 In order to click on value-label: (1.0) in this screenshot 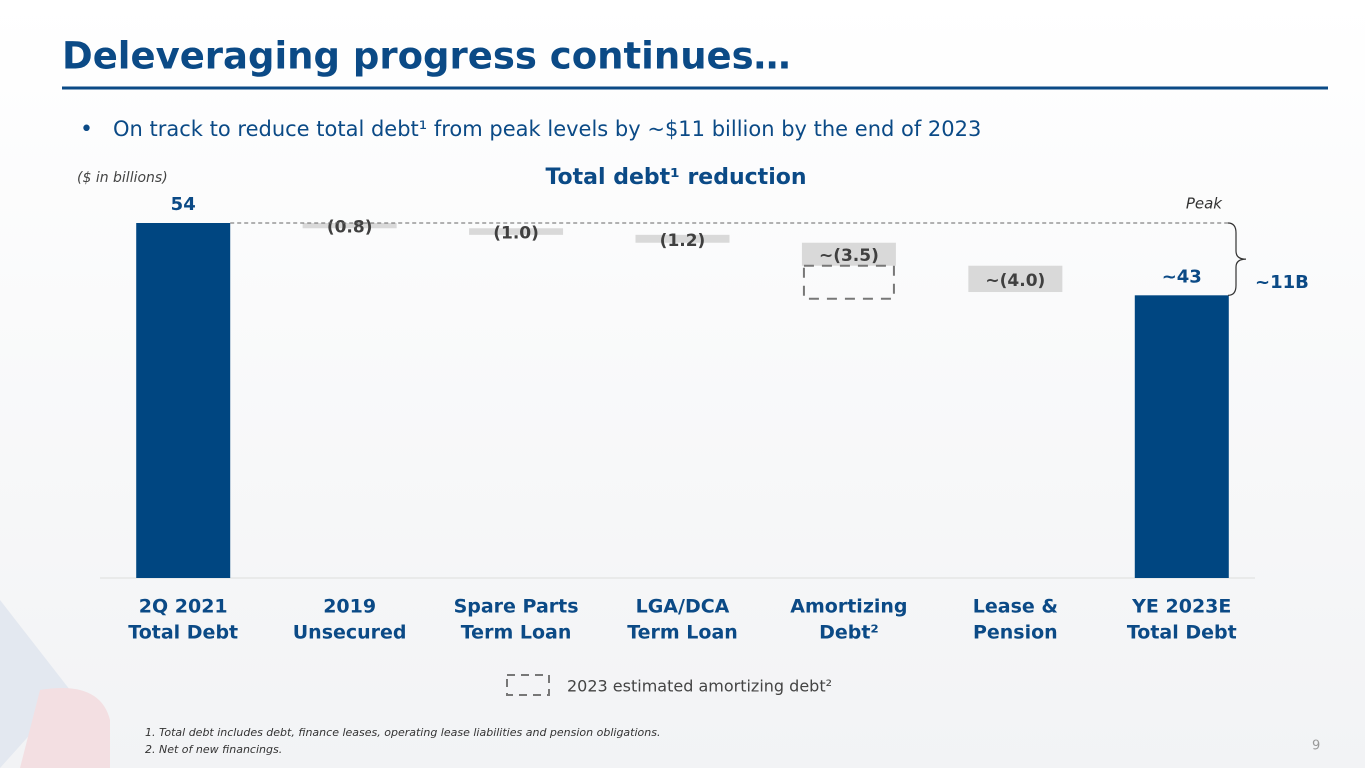, I will do `click(516, 234)`.